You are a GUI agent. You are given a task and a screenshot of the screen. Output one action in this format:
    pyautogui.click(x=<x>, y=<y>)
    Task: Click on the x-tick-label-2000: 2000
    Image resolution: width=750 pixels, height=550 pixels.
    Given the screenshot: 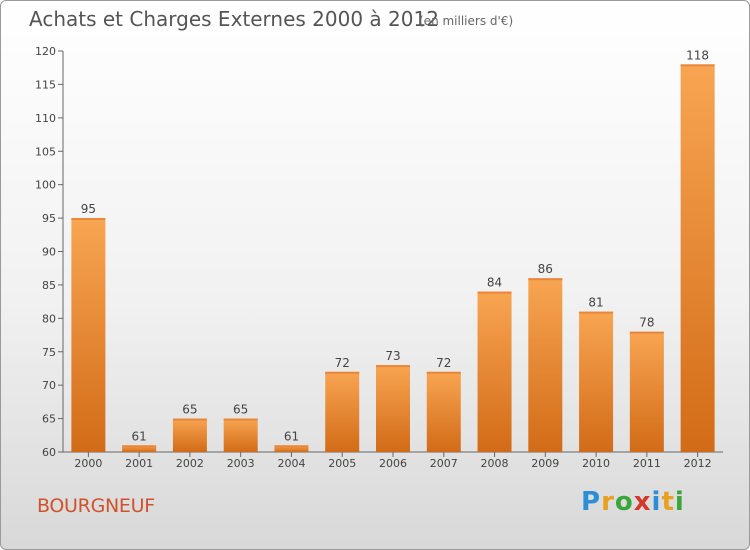 What is the action you would take?
    pyautogui.click(x=88, y=463)
    